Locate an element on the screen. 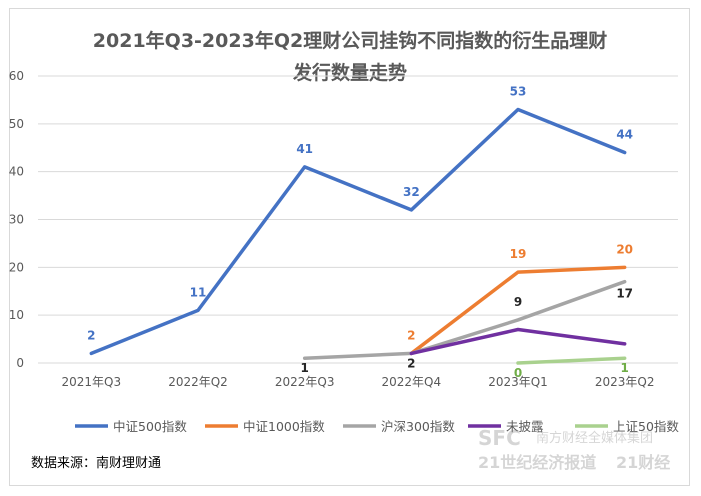 The height and width of the screenshot is (496, 701). y-tick-label: 10 is located at coordinates (16, 315).